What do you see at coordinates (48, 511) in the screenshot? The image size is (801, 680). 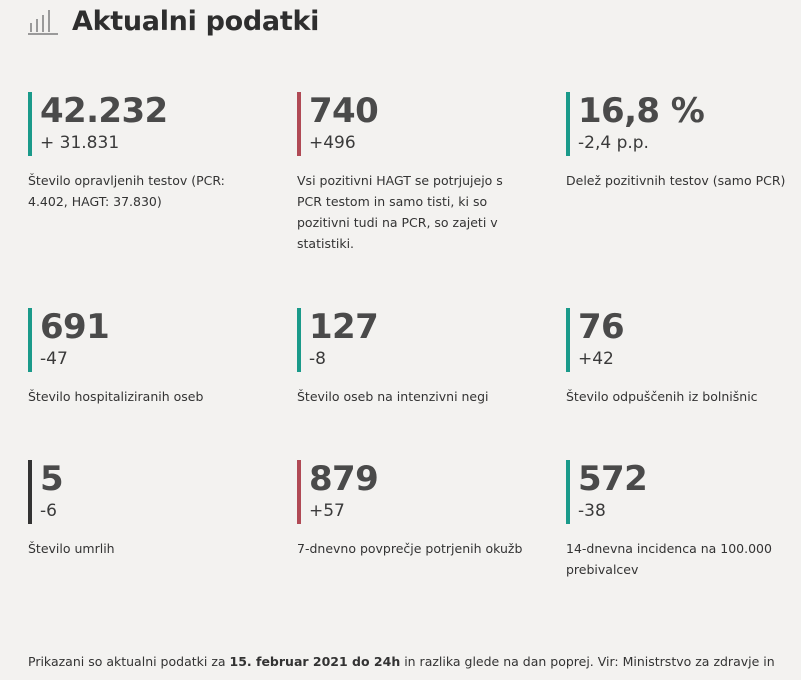 I see `stat-change: -6` at bounding box center [48, 511].